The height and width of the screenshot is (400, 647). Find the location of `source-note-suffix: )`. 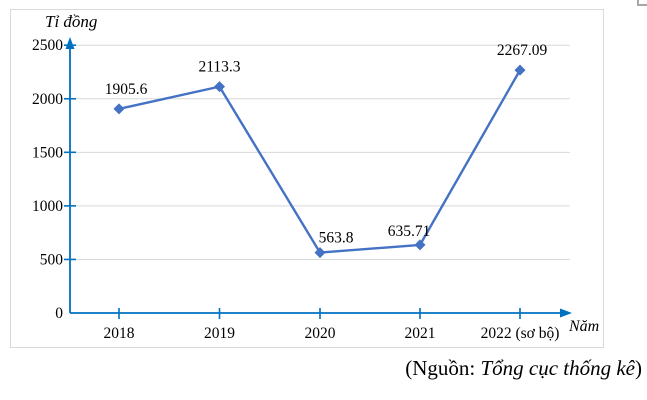

source-note-suffix: ) is located at coordinates (638, 368).